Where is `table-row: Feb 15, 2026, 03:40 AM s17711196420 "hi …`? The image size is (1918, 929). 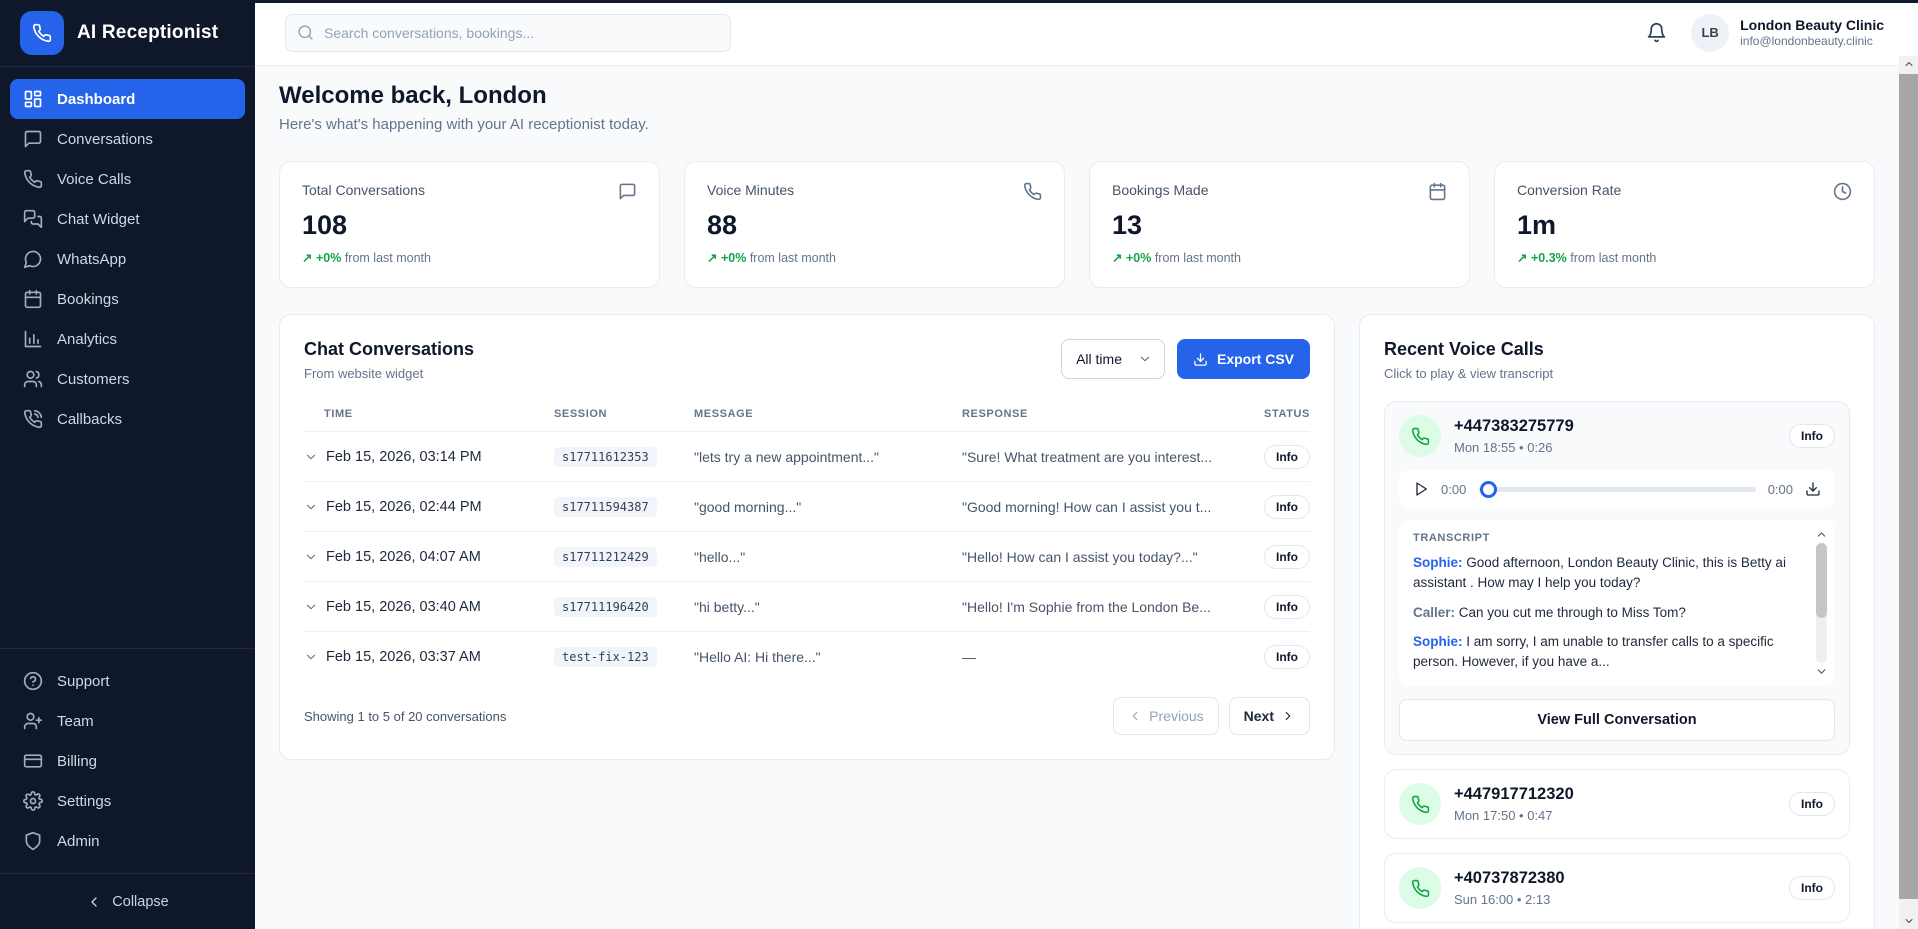
table-row: Feb 15, 2026, 03:40 AM s17711196420 "hi … is located at coordinates (807, 606).